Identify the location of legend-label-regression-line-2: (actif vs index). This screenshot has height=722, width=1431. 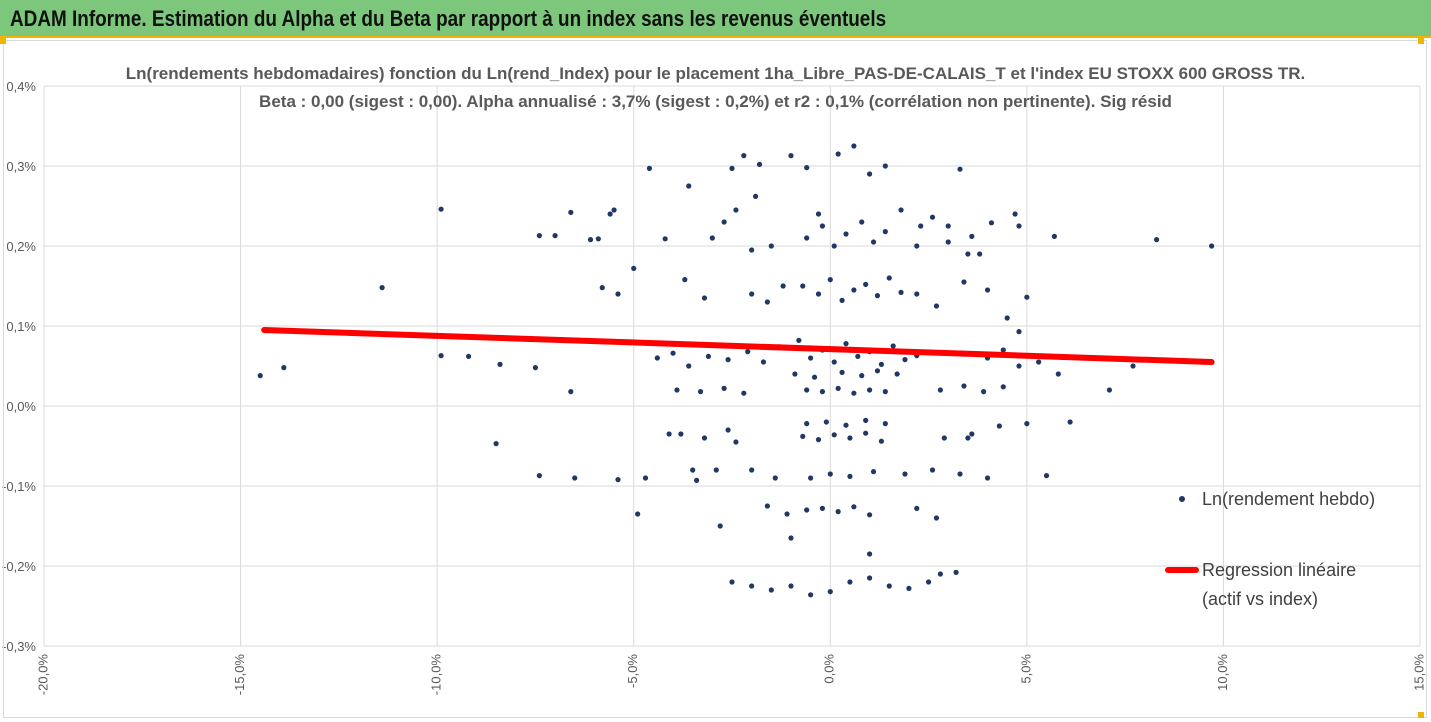
(1260, 599).